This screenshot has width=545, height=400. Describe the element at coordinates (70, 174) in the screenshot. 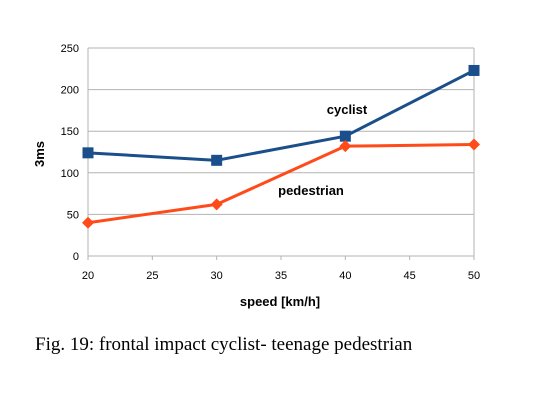

I see `y-tick-label: 100` at that location.